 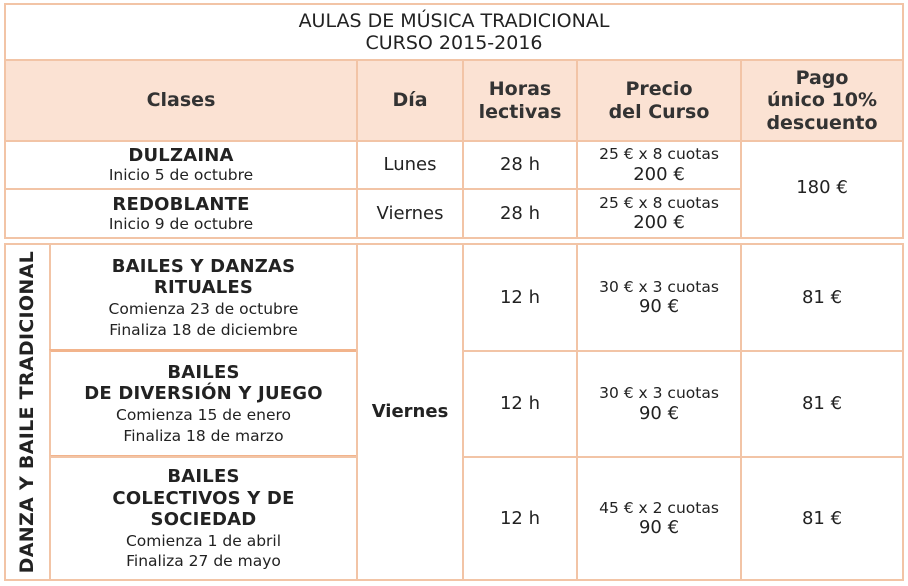 What do you see at coordinates (410, 100) in the screenshot?
I see `header-dia: Día` at bounding box center [410, 100].